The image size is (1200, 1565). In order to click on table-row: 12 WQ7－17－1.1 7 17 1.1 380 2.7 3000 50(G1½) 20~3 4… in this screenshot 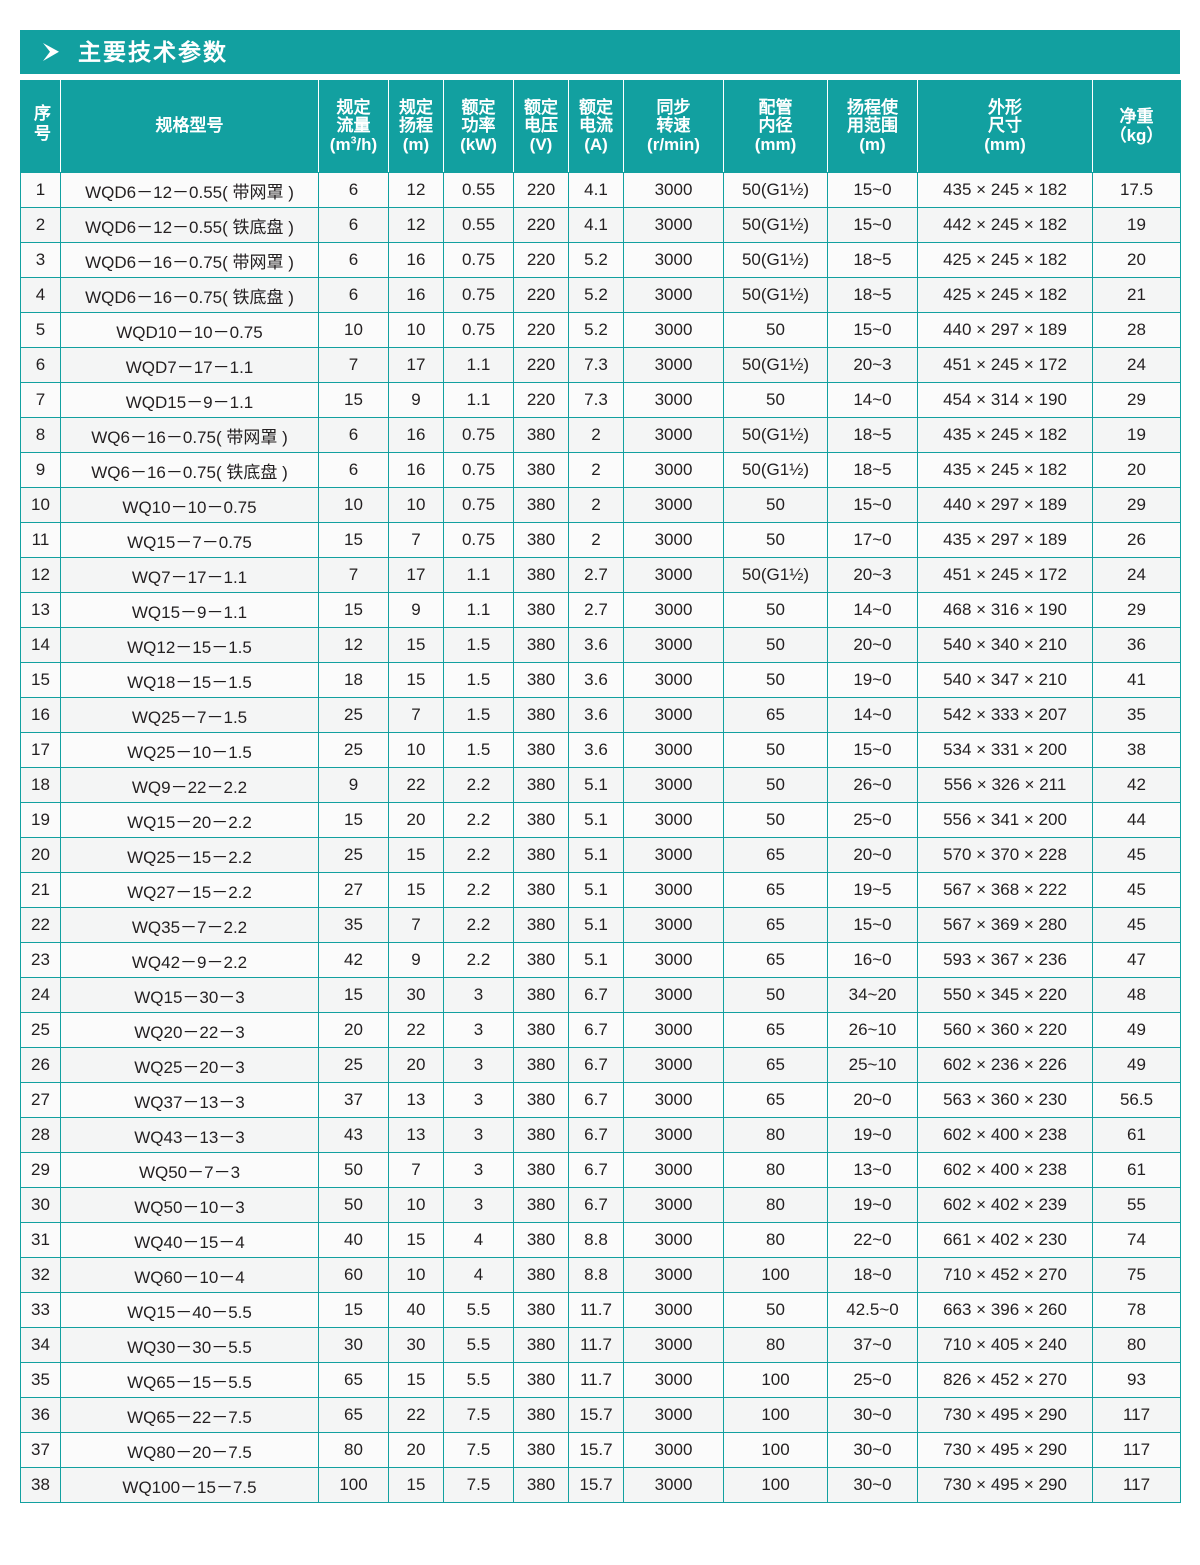, I will do `click(600, 575)`.